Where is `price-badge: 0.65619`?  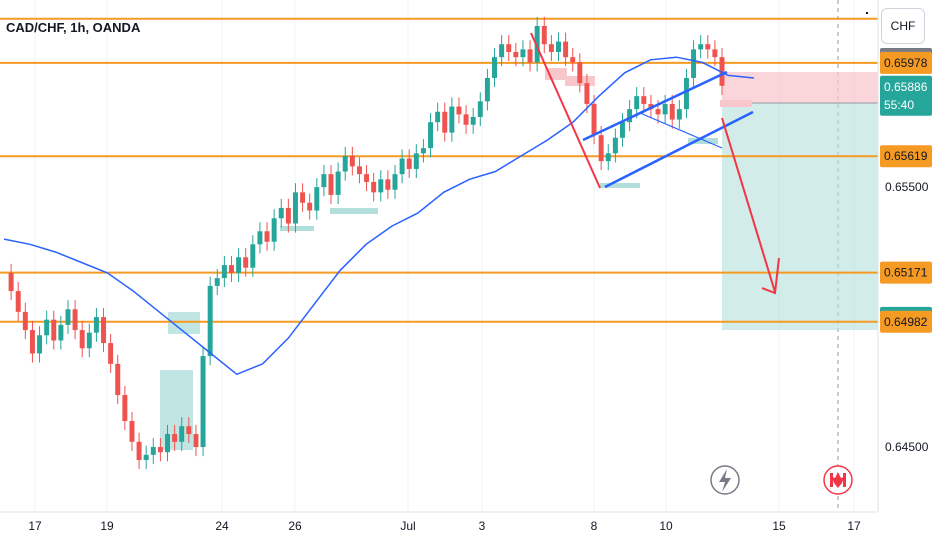
price-badge: 0.65619 is located at coordinates (906, 156).